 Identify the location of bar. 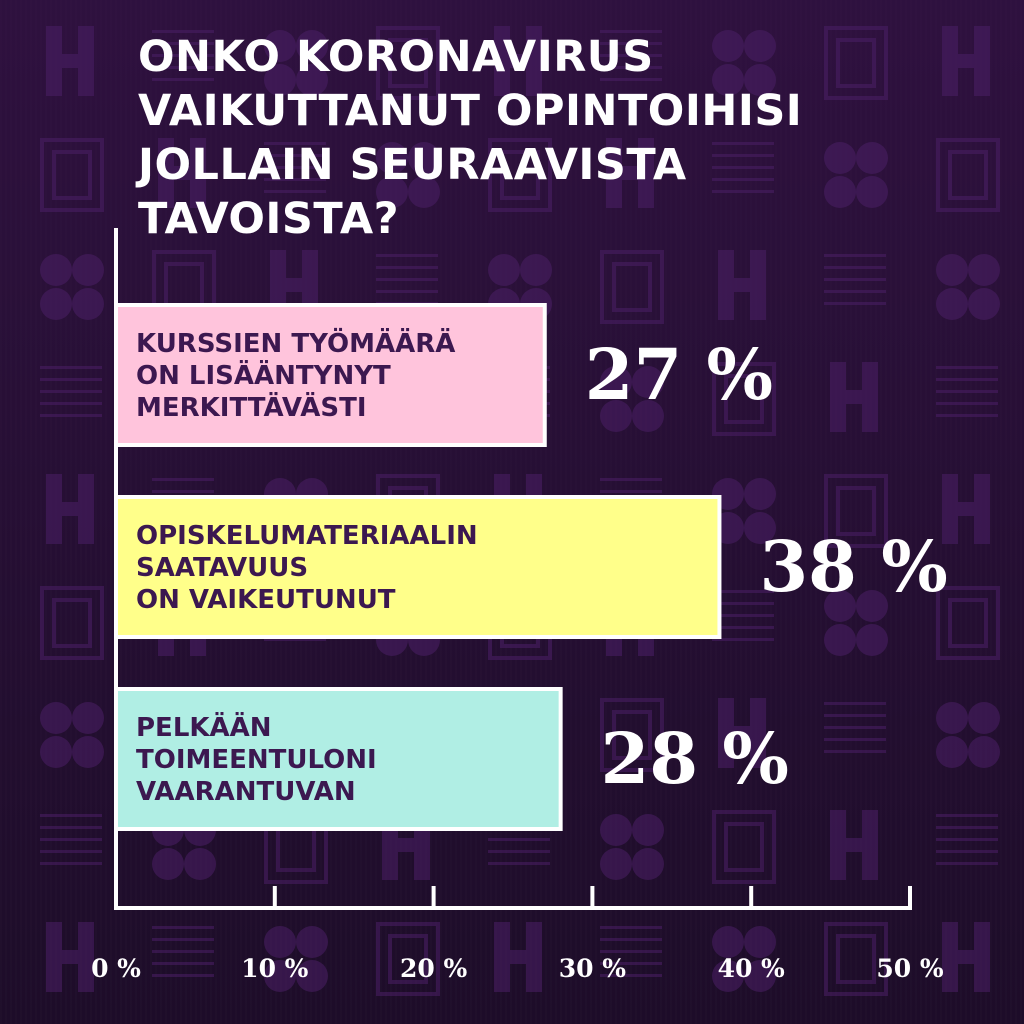
(418, 567).